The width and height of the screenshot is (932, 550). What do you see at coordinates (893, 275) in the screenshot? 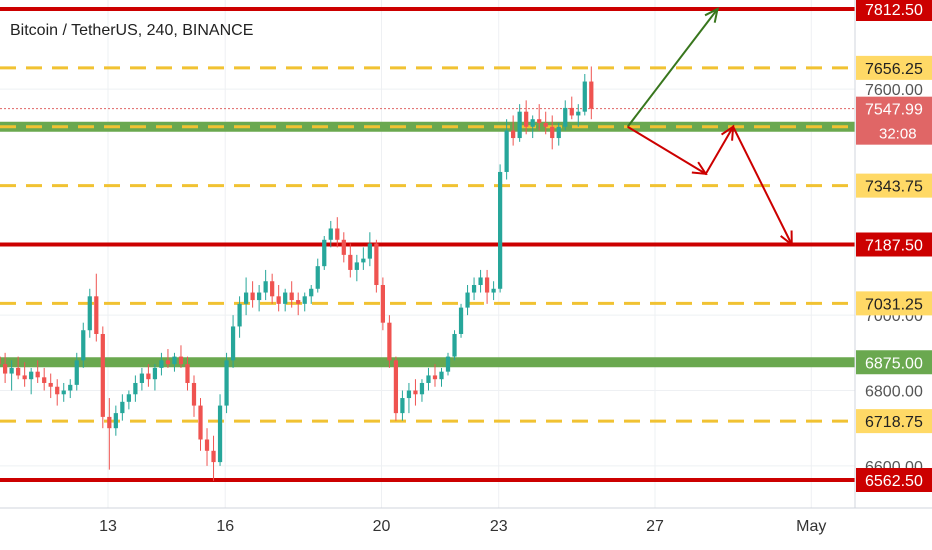
I see `price-axis` at bounding box center [893, 275].